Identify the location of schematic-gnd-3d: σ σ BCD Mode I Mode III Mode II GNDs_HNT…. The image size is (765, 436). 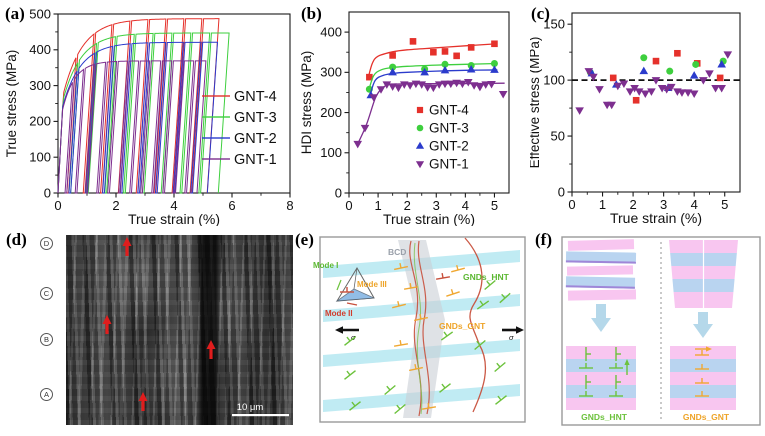
(419, 329).